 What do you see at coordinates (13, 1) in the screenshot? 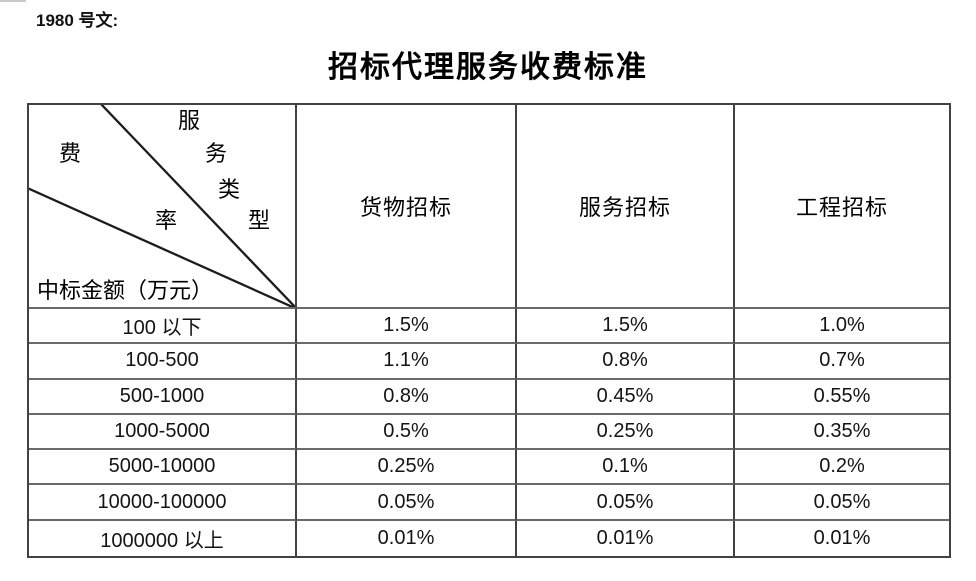
I see `page-edge-artifact` at bounding box center [13, 1].